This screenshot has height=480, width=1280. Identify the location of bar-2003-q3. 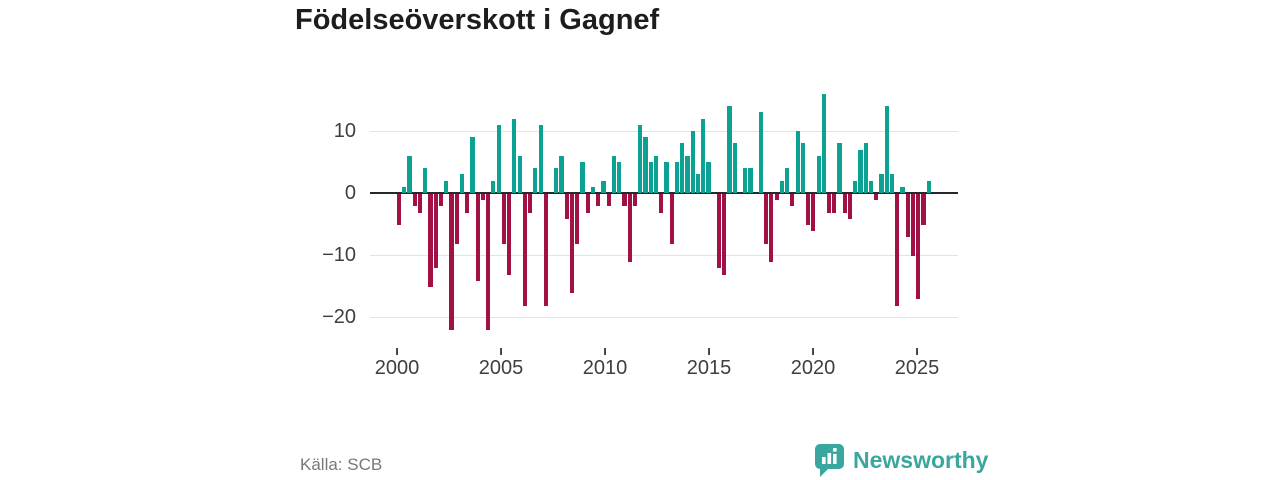
(472, 165).